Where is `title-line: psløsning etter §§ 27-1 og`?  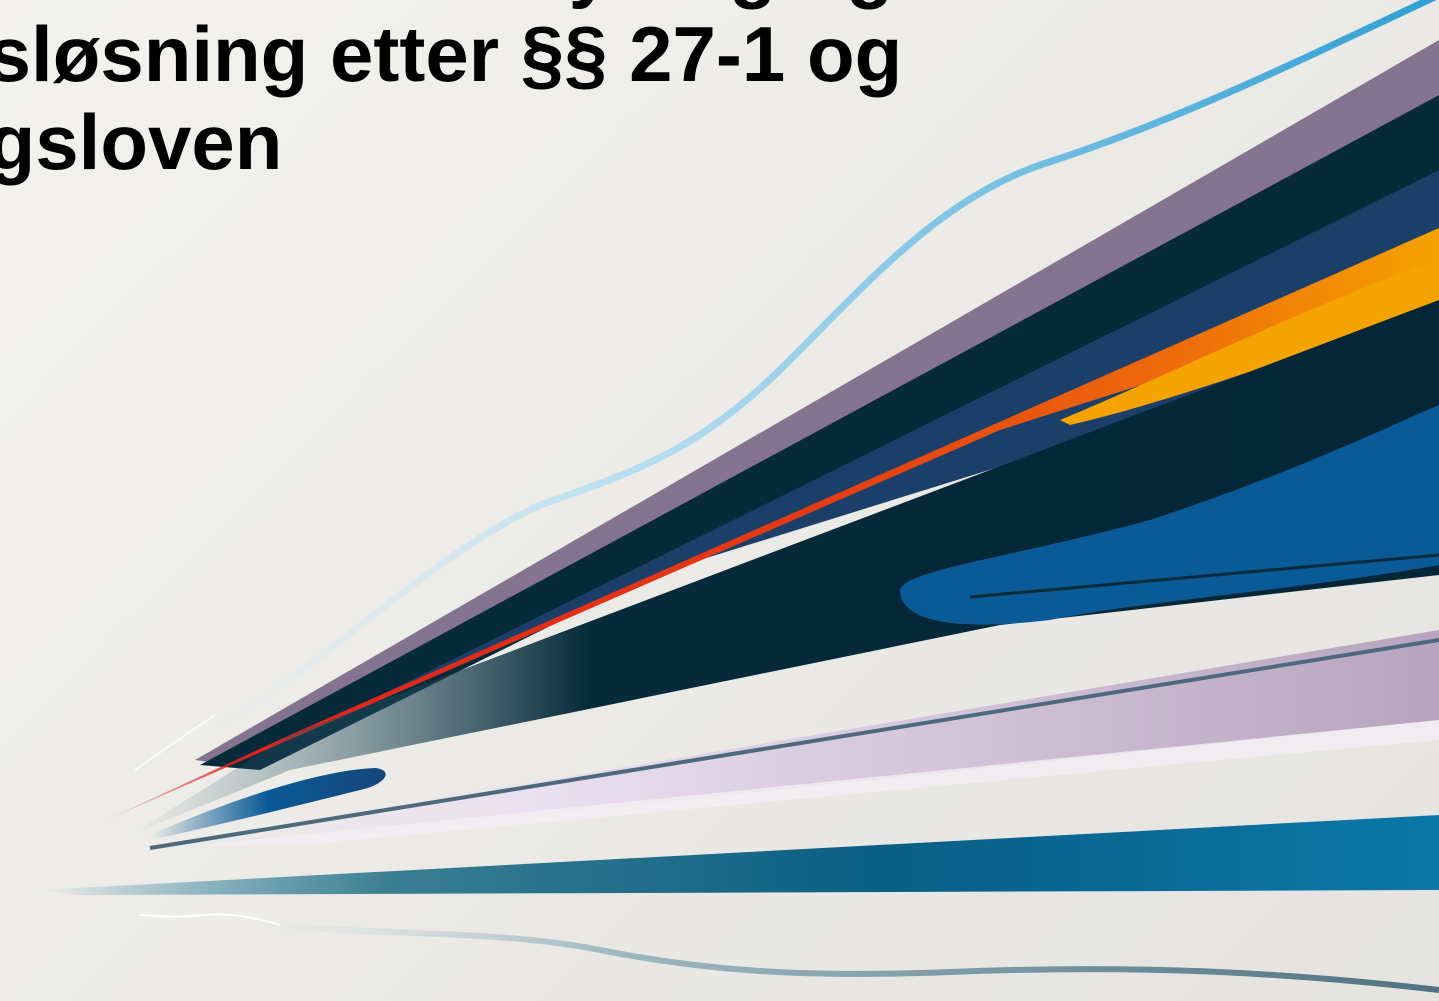
title-line: psløsning etter §§ 27-1 og is located at coordinates (451, 54).